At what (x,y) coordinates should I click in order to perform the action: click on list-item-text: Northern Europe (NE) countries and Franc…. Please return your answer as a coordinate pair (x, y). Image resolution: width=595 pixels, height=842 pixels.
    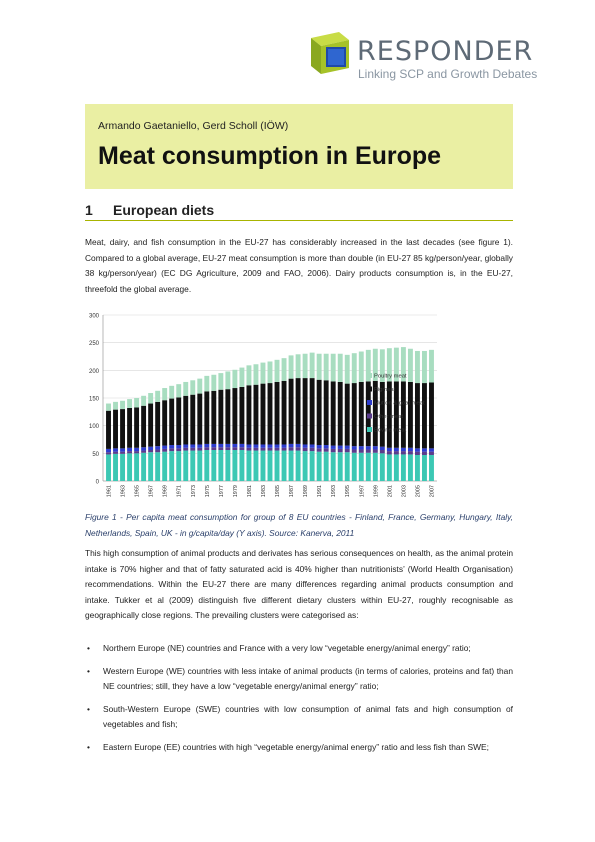
    Looking at the image, I should click on (287, 648).